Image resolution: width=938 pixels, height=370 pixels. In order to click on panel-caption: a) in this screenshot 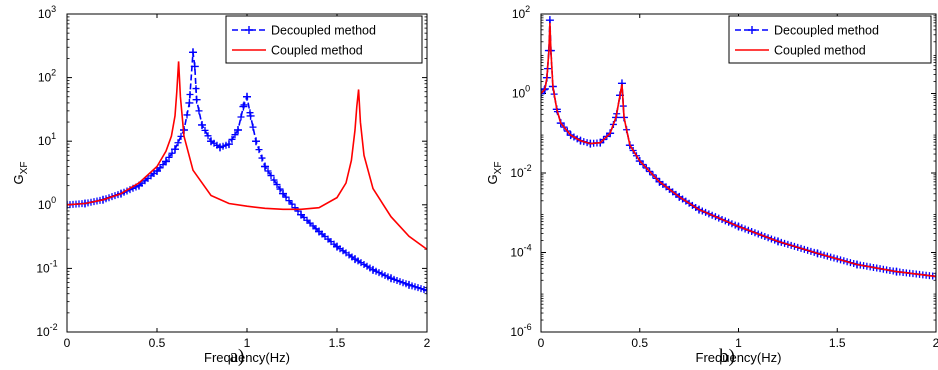, I will do `click(237, 356)`.